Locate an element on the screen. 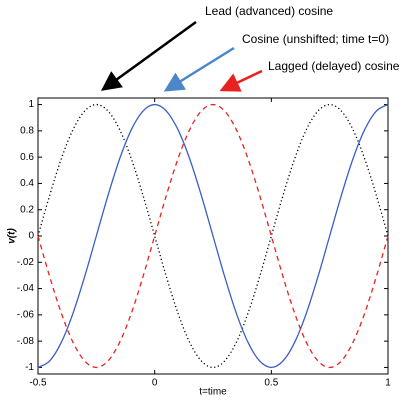 The height and width of the screenshot is (400, 414). y-tick-label: 0.2 is located at coordinates (27, 209).